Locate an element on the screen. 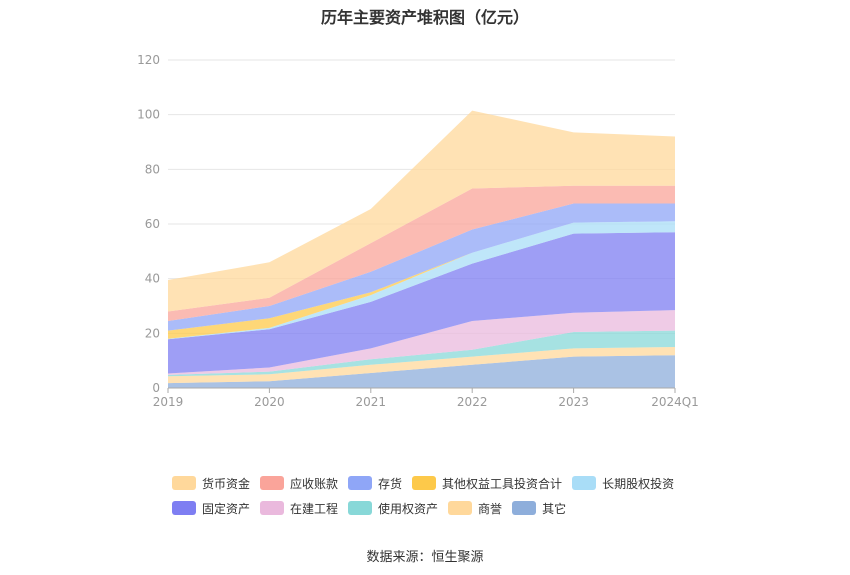  x-tick-label: 2021 is located at coordinates (371, 402).